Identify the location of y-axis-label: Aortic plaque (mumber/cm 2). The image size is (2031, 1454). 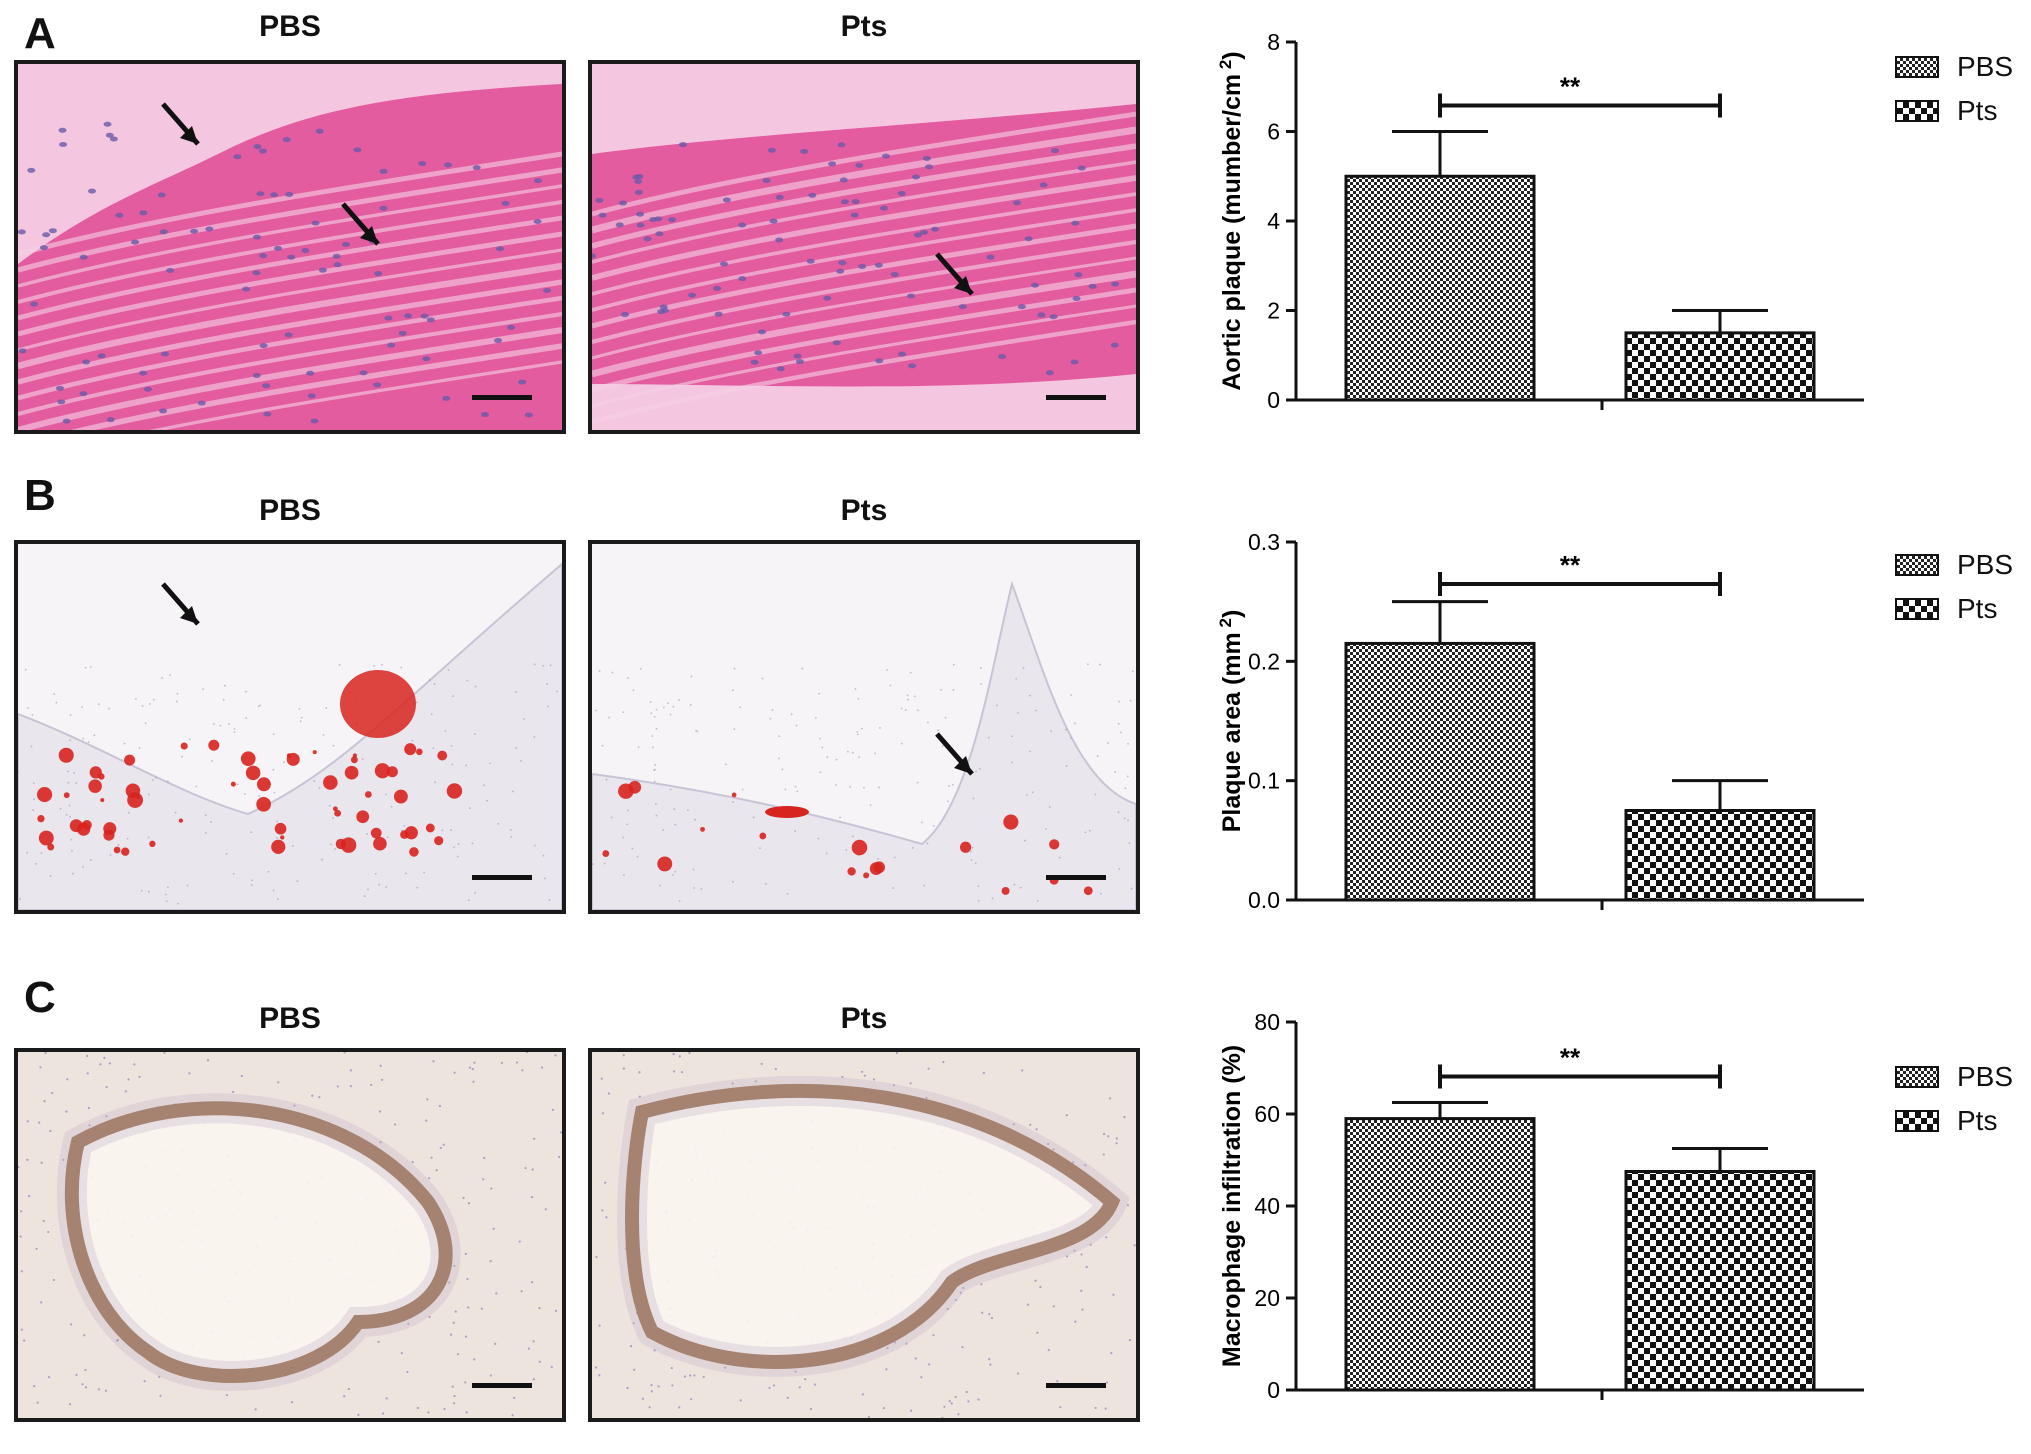
(1231, 220).